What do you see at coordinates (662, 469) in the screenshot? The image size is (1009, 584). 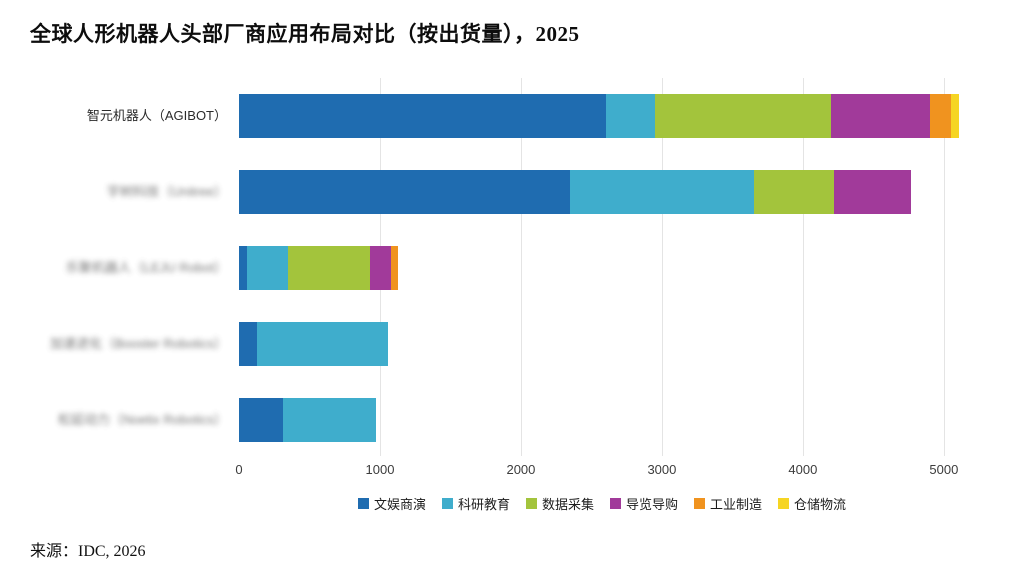 I see `x-tick-label: 3000` at bounding box center [662, 469].